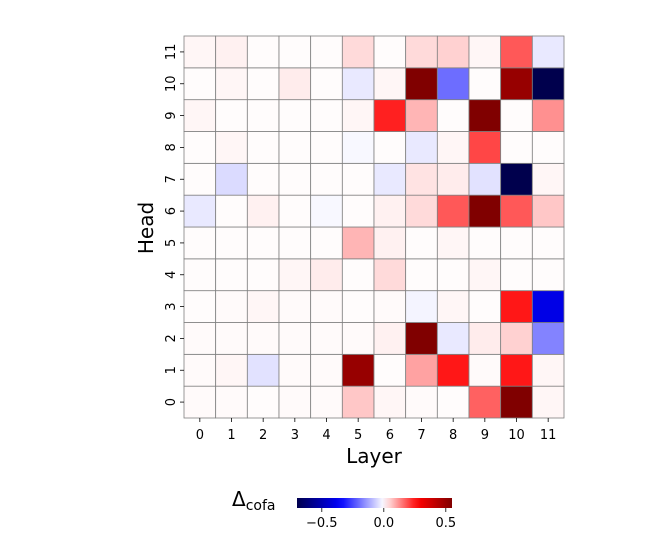 The width and height of the screenshot is (658, 558). I want to click on colorbar-label-sub: cofa, so click(261, 506).